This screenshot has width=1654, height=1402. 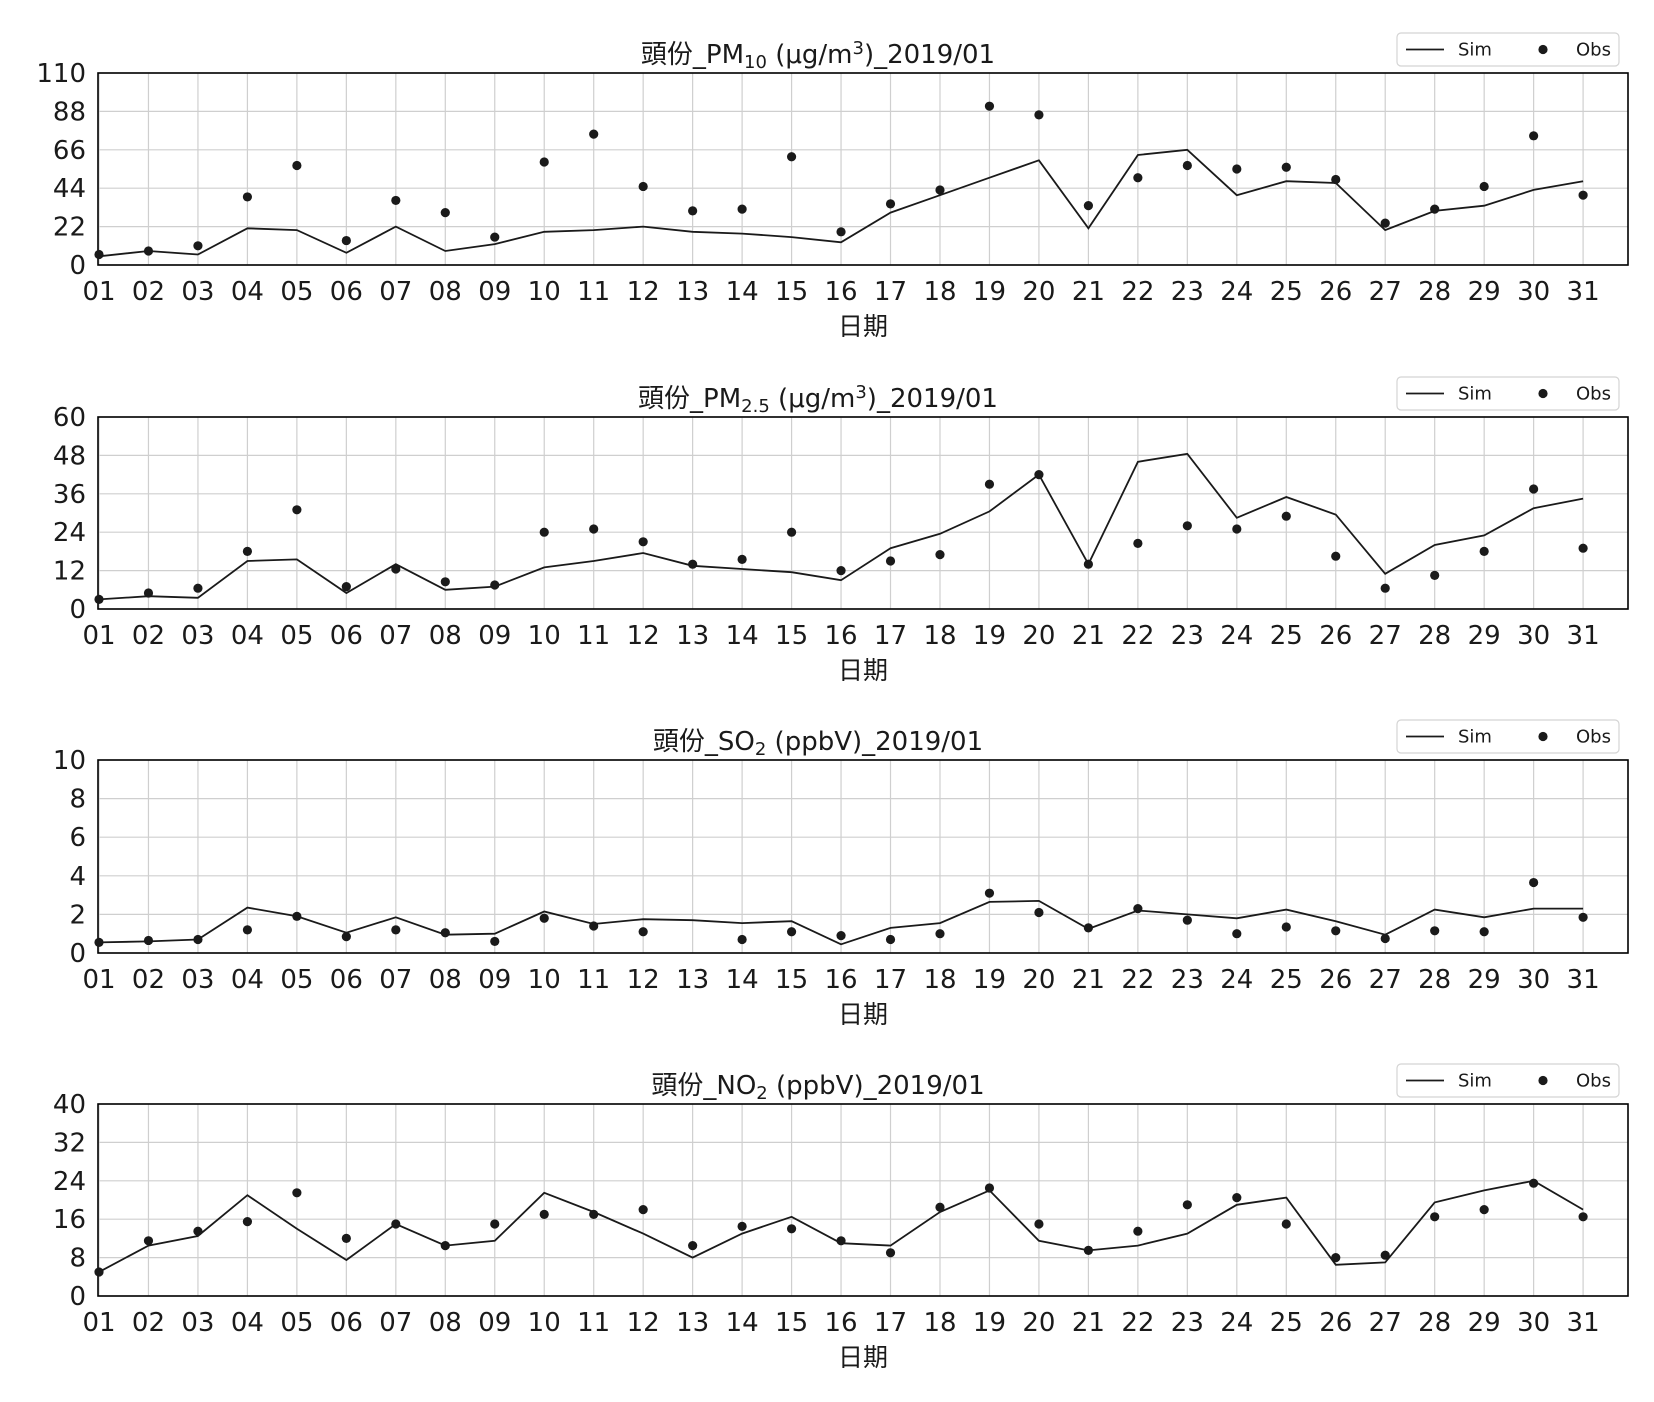 I want to click on legend: Sim Obs, so click(x=1508, y=1080).